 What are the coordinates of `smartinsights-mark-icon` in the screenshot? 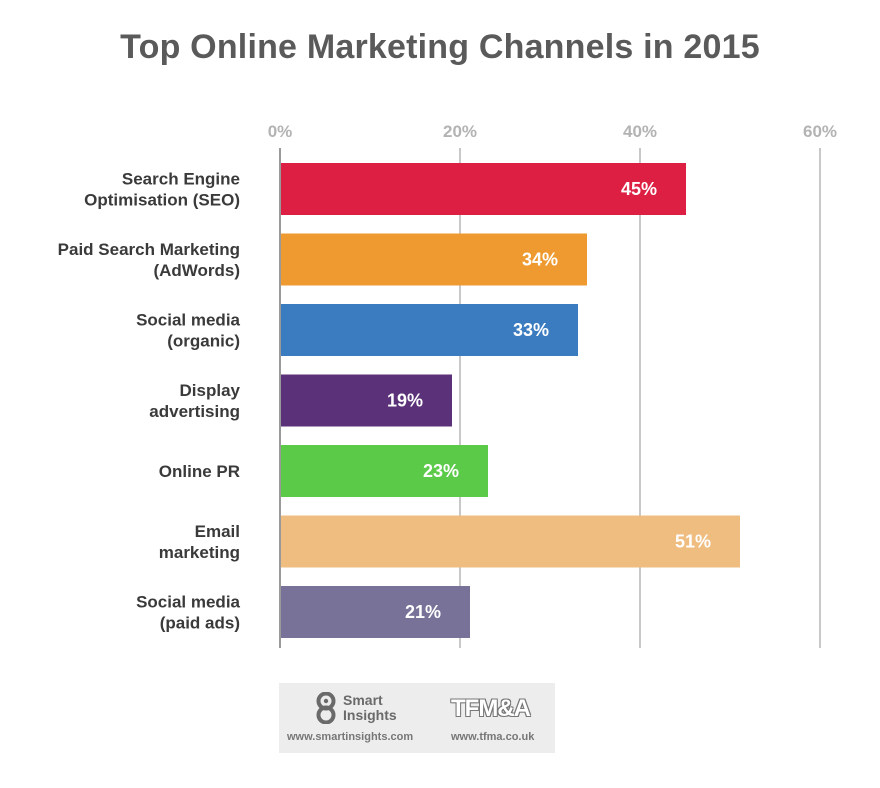 It's located at (326, 708).